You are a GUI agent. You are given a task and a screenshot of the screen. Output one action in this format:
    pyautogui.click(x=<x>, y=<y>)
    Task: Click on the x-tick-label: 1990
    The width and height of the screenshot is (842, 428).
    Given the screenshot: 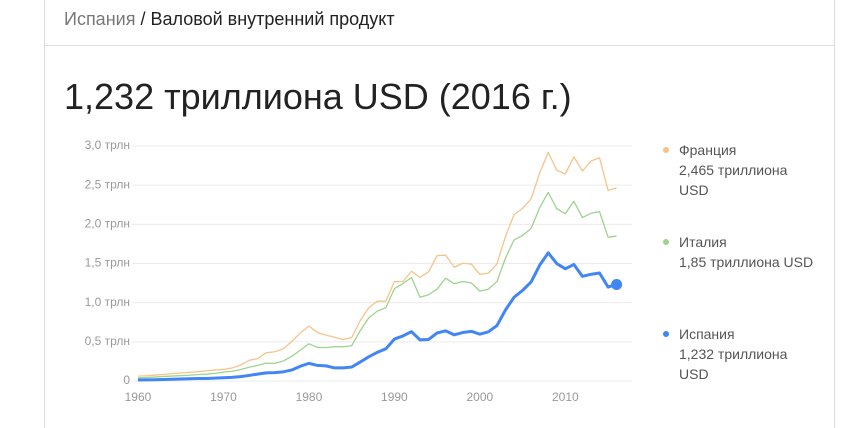 What is the action you would take?
    pyautogui.click(x=394, y=397)
    